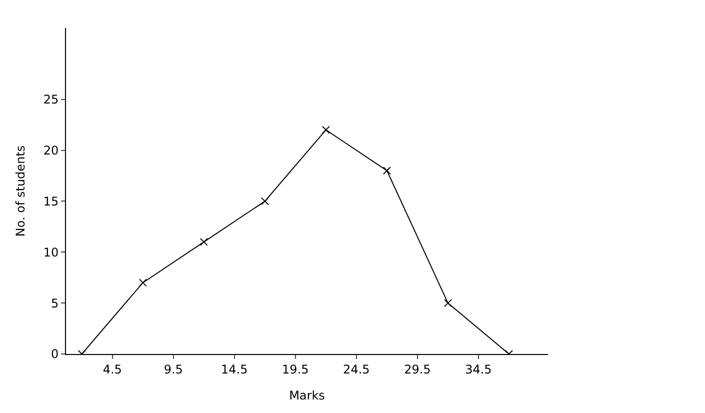 The image size is (705, 413). I want to click on x-tick-label: 14.5, so click(234, 369).